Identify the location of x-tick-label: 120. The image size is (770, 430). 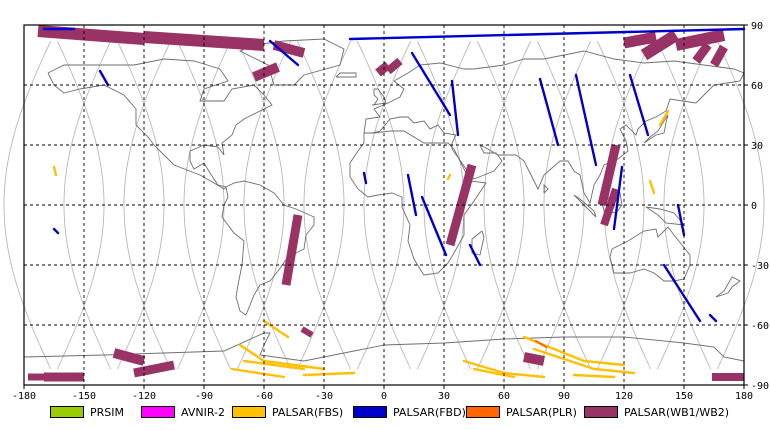
(624, 396).